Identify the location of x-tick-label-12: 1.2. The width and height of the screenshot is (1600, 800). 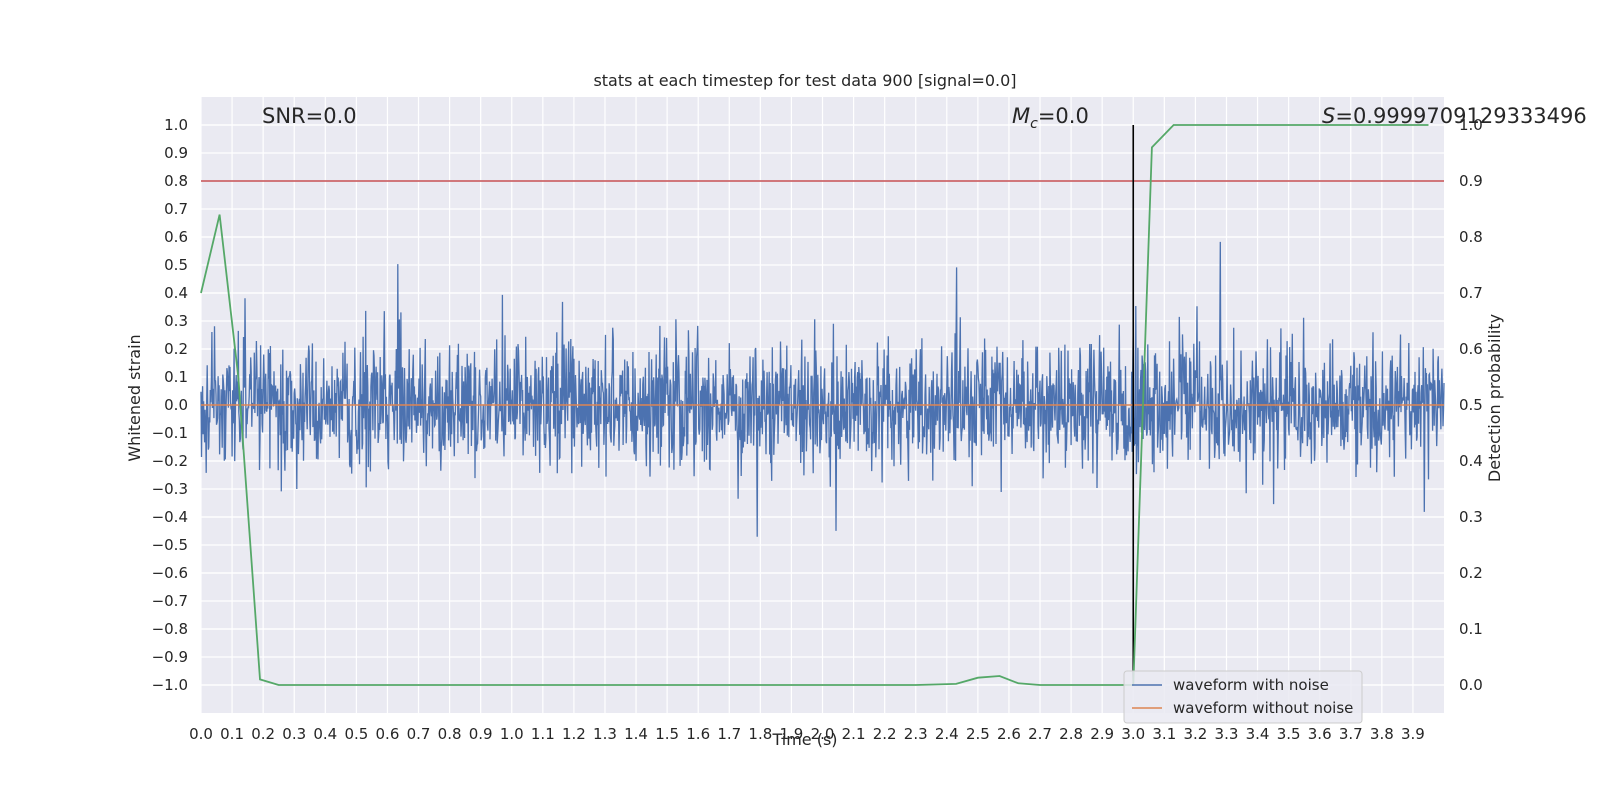
(574, 734).